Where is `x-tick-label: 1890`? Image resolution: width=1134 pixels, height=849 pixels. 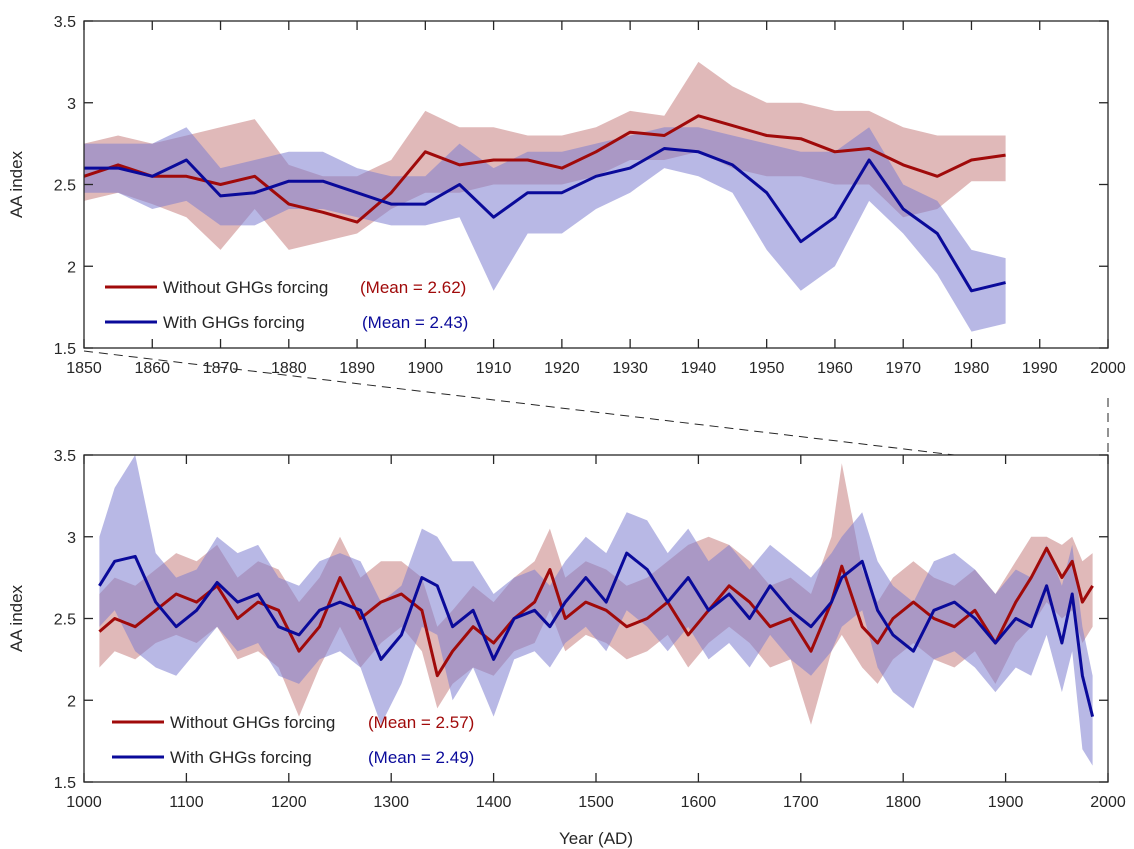 x-tick-label: 1890 is located at coordinates (357, 368).